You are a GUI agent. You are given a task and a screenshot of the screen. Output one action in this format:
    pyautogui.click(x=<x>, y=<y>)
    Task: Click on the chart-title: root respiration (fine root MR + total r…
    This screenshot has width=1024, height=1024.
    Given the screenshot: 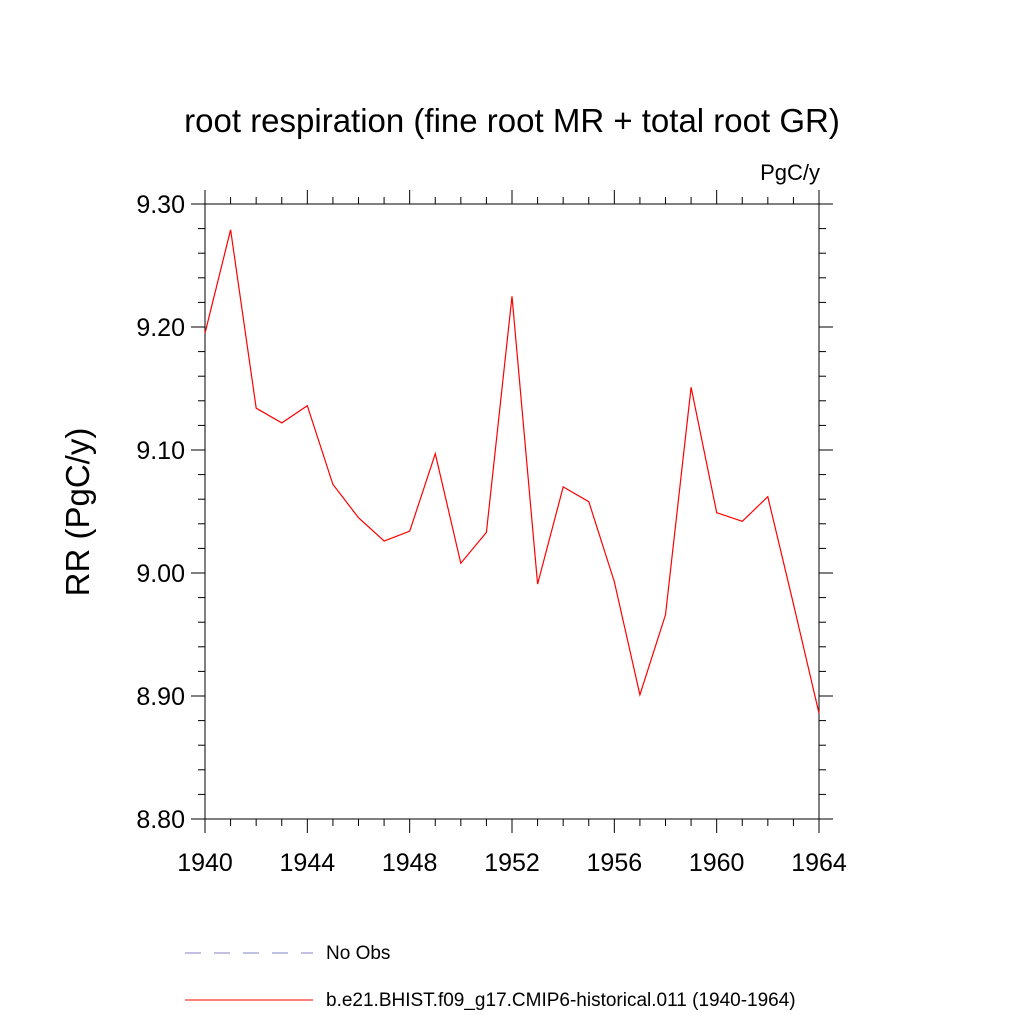 What is the action you would take?
    pyautogui.click(x=512, y=120)
    